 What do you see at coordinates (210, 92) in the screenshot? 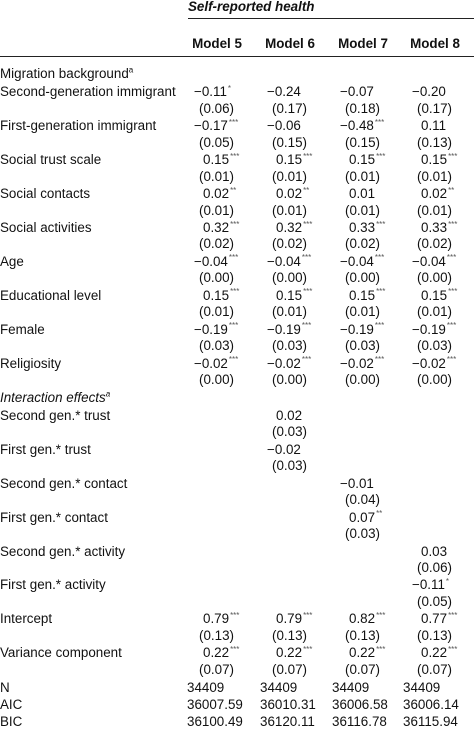
I see `estimate-value: −0.11` at bounding box center [210, 92].